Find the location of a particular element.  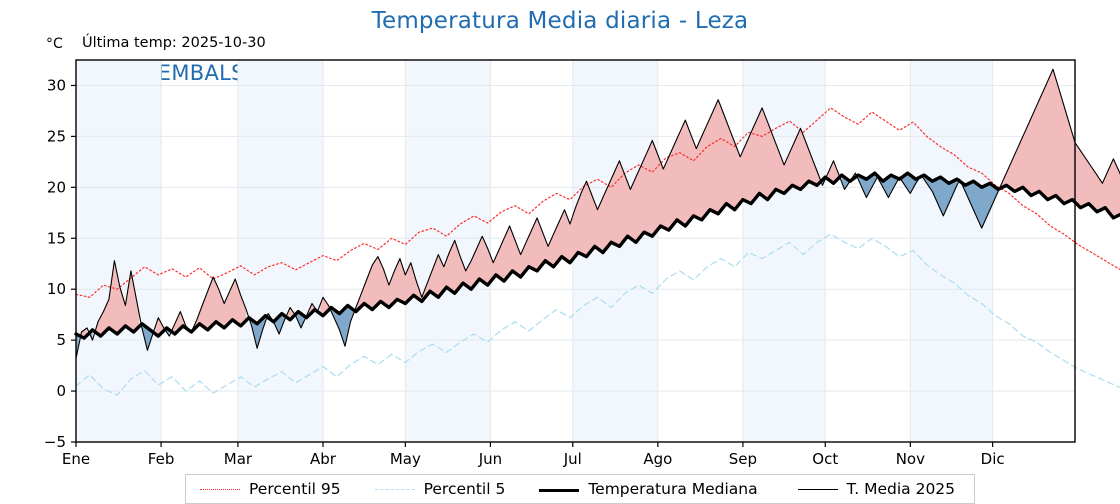

legend-item-percentil-95: Percentil 95 is located at coordinates (263, 489).